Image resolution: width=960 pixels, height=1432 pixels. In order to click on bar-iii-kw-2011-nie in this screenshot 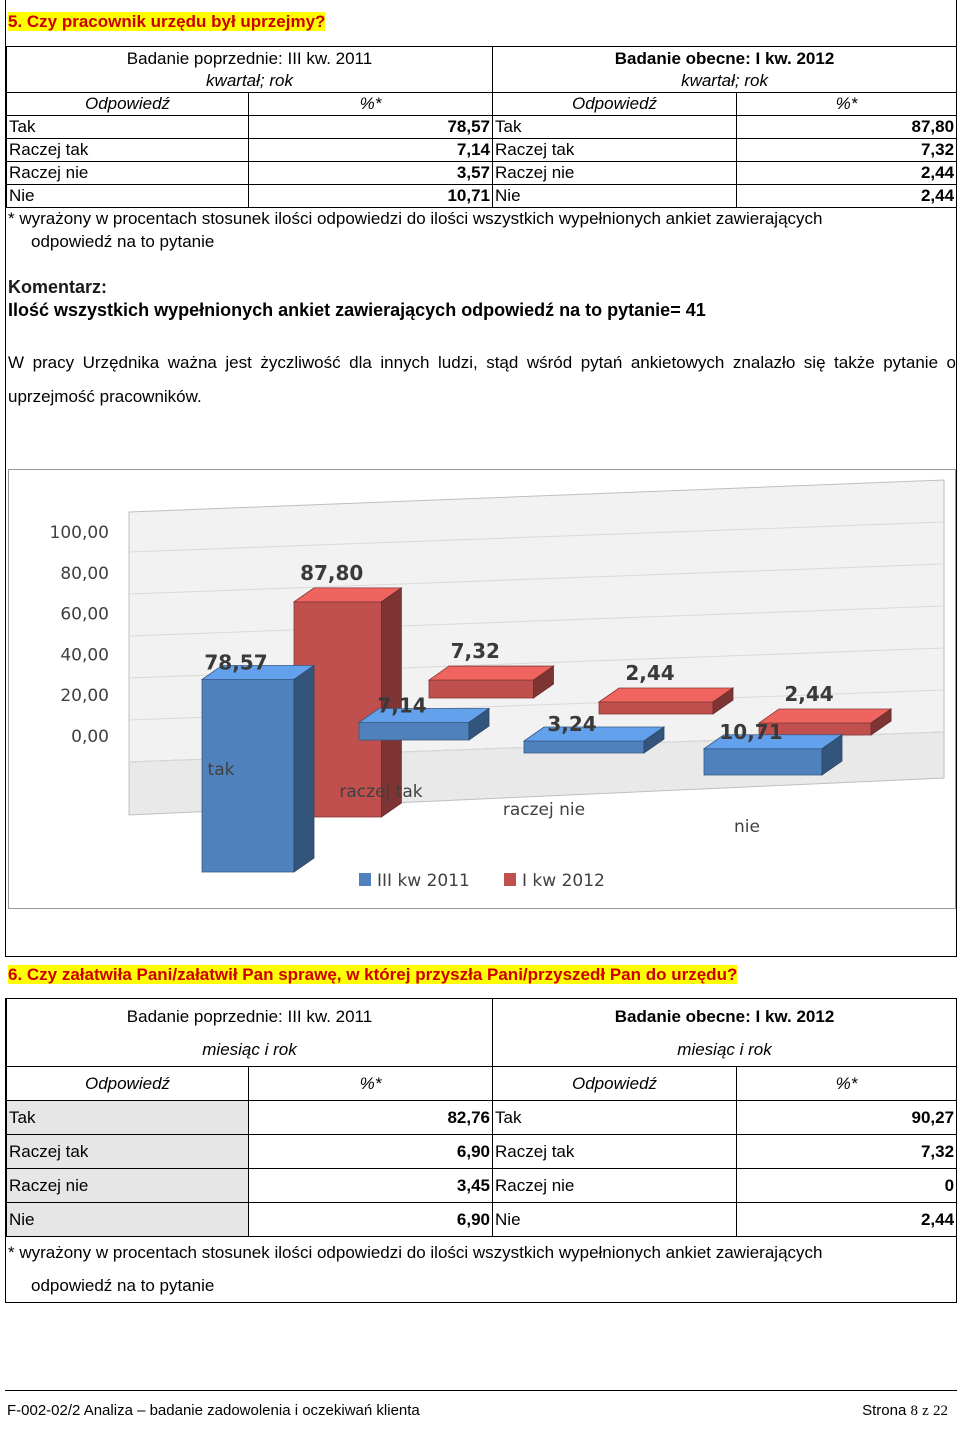, I will do `click(773, 754)`.